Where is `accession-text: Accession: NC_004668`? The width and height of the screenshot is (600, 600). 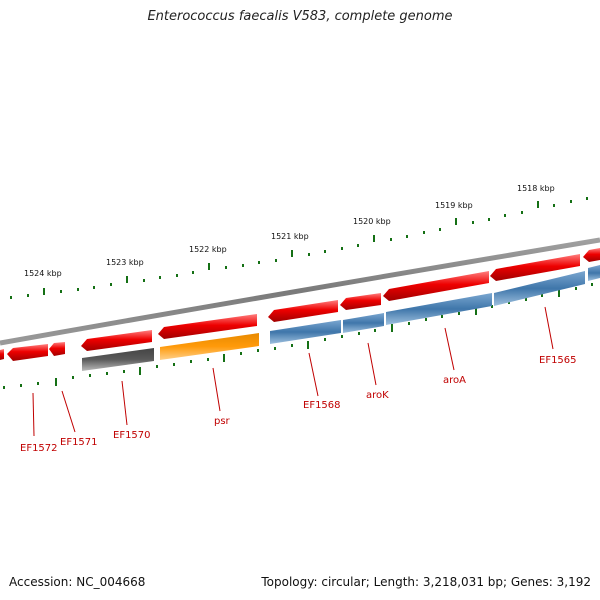
accession-text: Accession: NC_004668 is located at coordinates (77, 582).